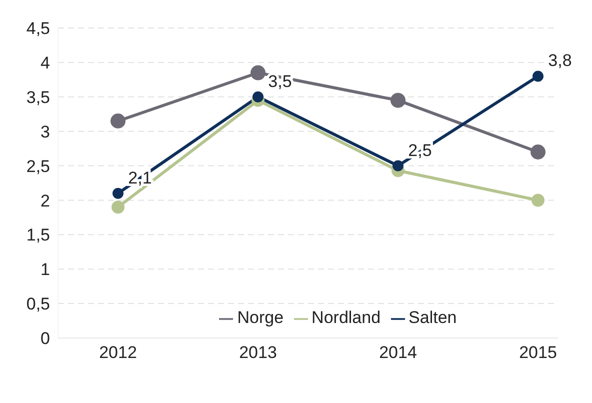 The image size is (592, 403). I want to click on y-tick-label: 4, so click(45, 62).